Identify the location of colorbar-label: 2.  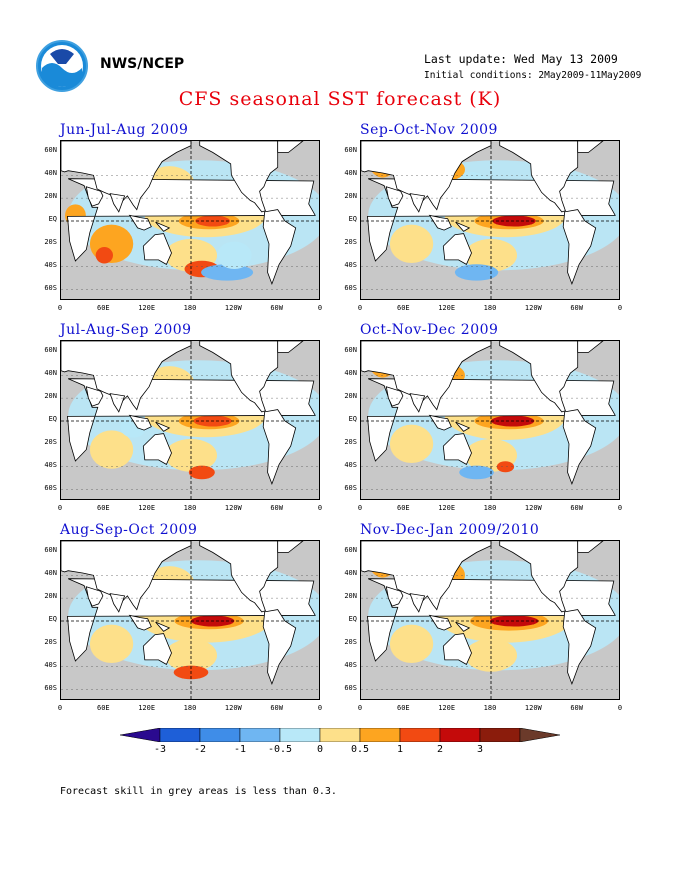
(440, 749).